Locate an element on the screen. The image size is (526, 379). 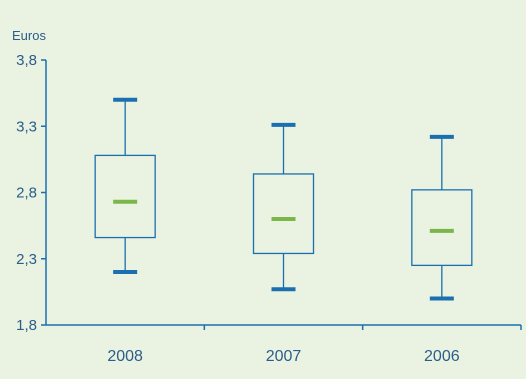
y-axis: 1,8 2,3 2,8 3,3 3,8 is located at coordinates (31, 193).